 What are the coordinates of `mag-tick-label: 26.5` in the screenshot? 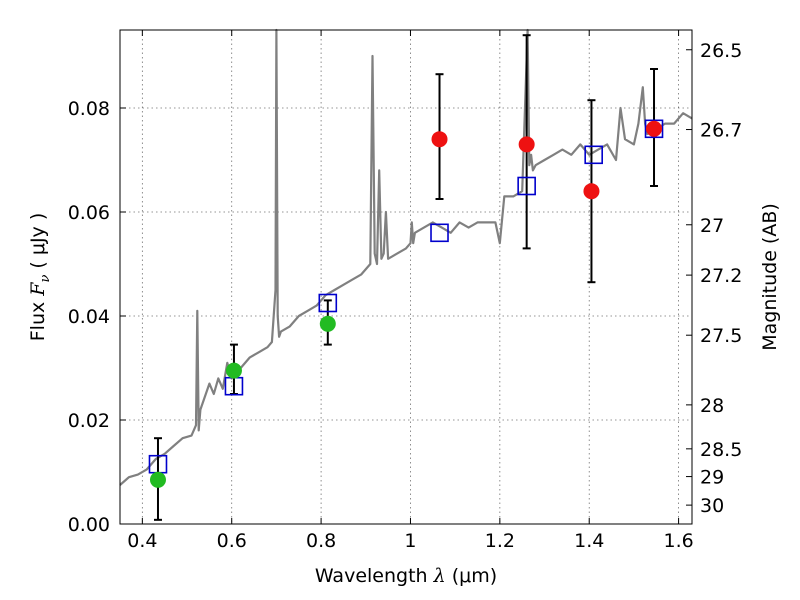 It's located at (721, 51).